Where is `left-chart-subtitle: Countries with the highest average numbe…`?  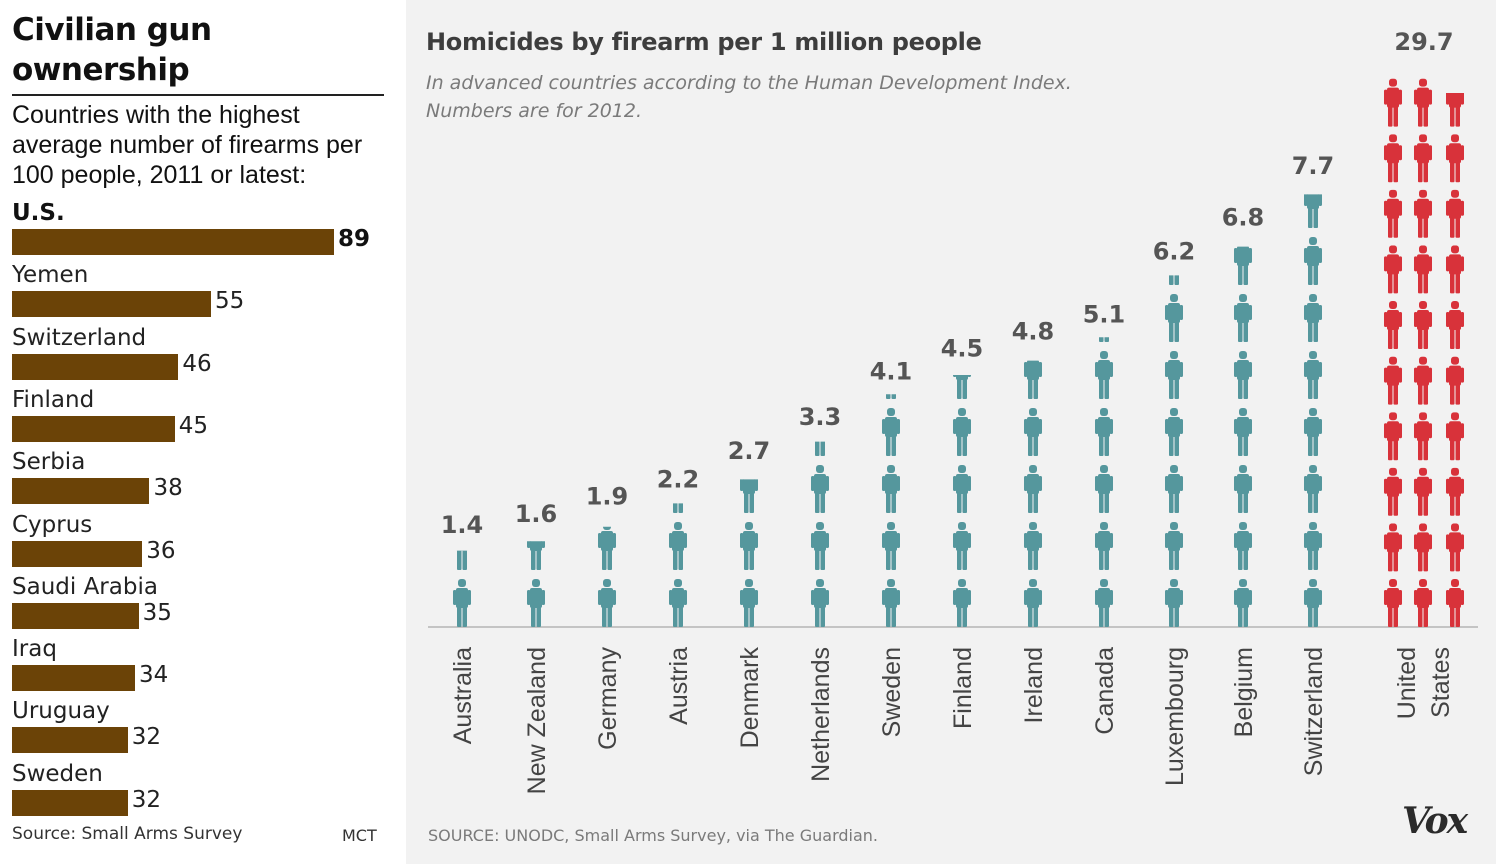 left-chart-subtitle: Countries with the highest average numbe… is located at coordinates (187, 145).